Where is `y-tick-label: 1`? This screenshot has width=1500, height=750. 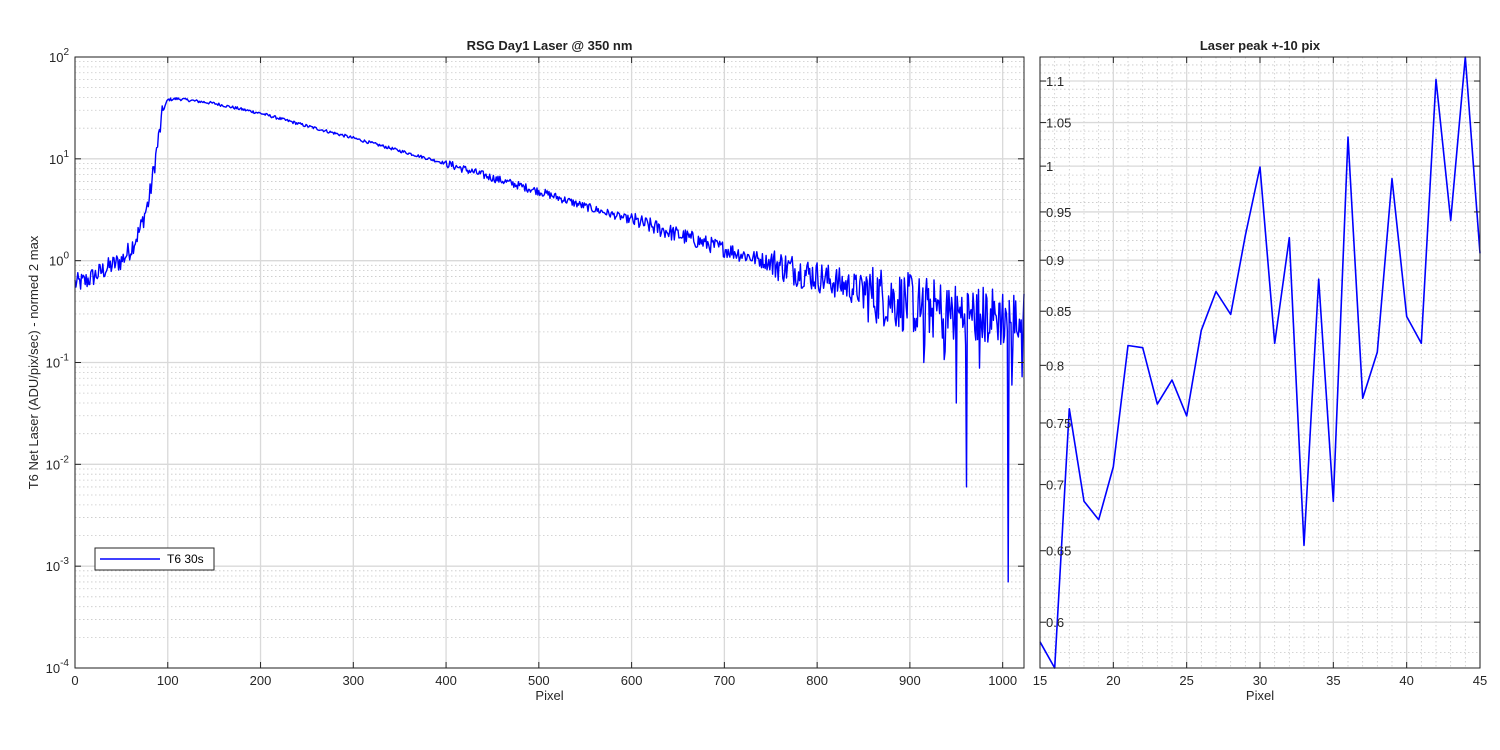
y-tick-label: 1 is located at coordinates (1049, 166).